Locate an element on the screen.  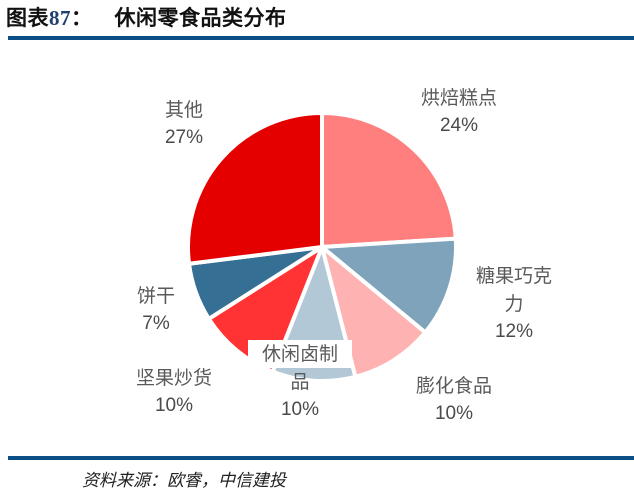
figure-colon: ： is located at coordinates (82, 18).